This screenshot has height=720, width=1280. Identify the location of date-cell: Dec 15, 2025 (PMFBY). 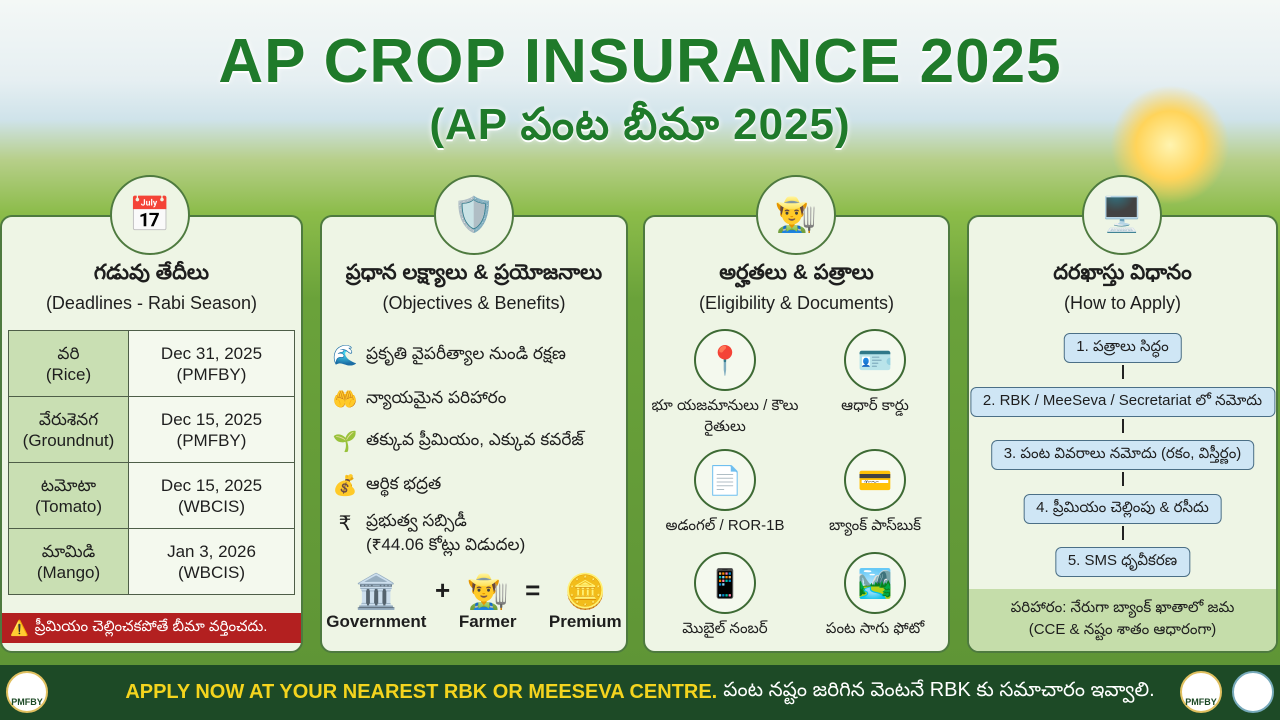
(211, 429).